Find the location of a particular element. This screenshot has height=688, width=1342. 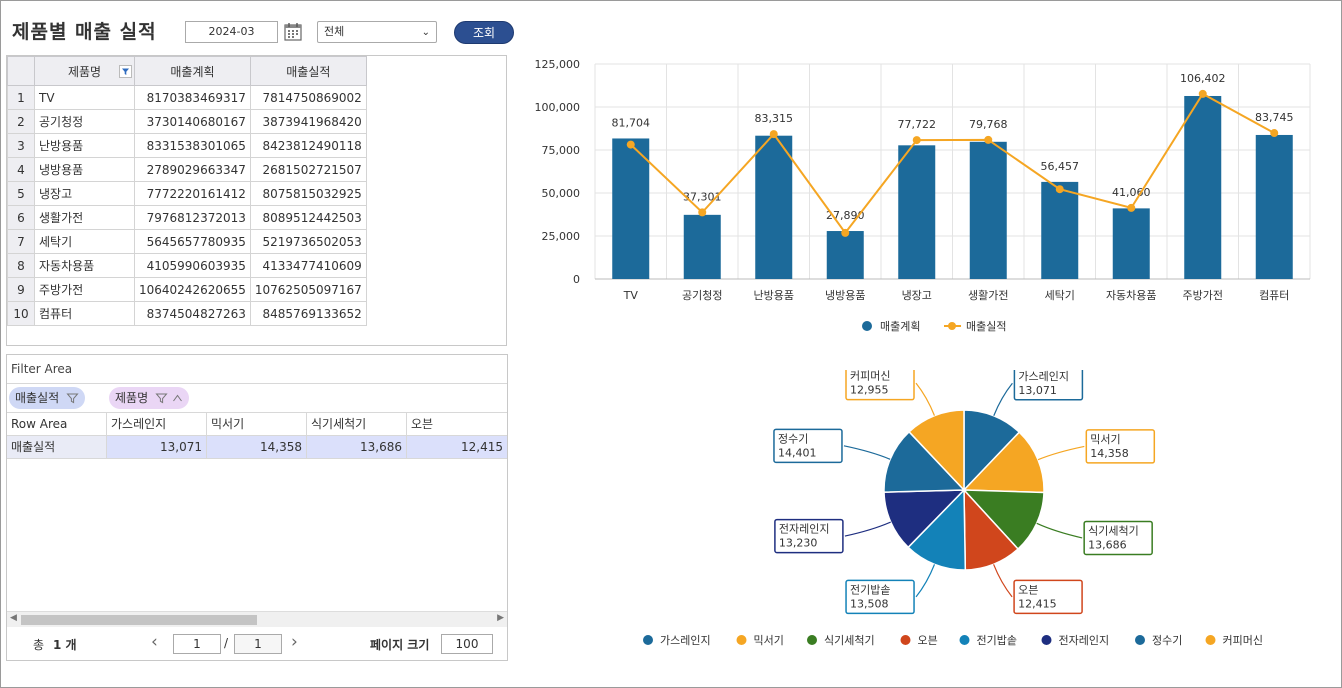

cell-actual: 5219736502053 is located at coordinates (308, 241).